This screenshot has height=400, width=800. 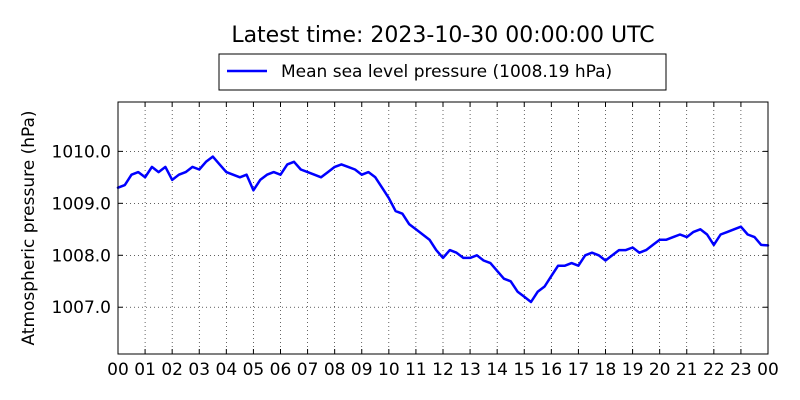 I want to click on x-tick-label: 22, so click(x=714, y=370).